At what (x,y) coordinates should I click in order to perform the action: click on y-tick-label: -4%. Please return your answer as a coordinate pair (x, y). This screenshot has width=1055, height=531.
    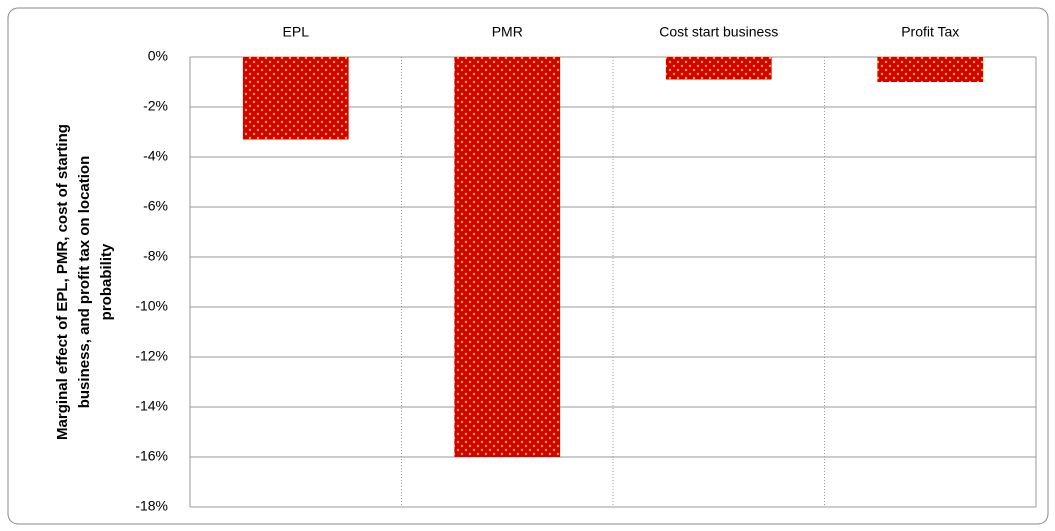
    Looking at the image, I should click on (155, 156).